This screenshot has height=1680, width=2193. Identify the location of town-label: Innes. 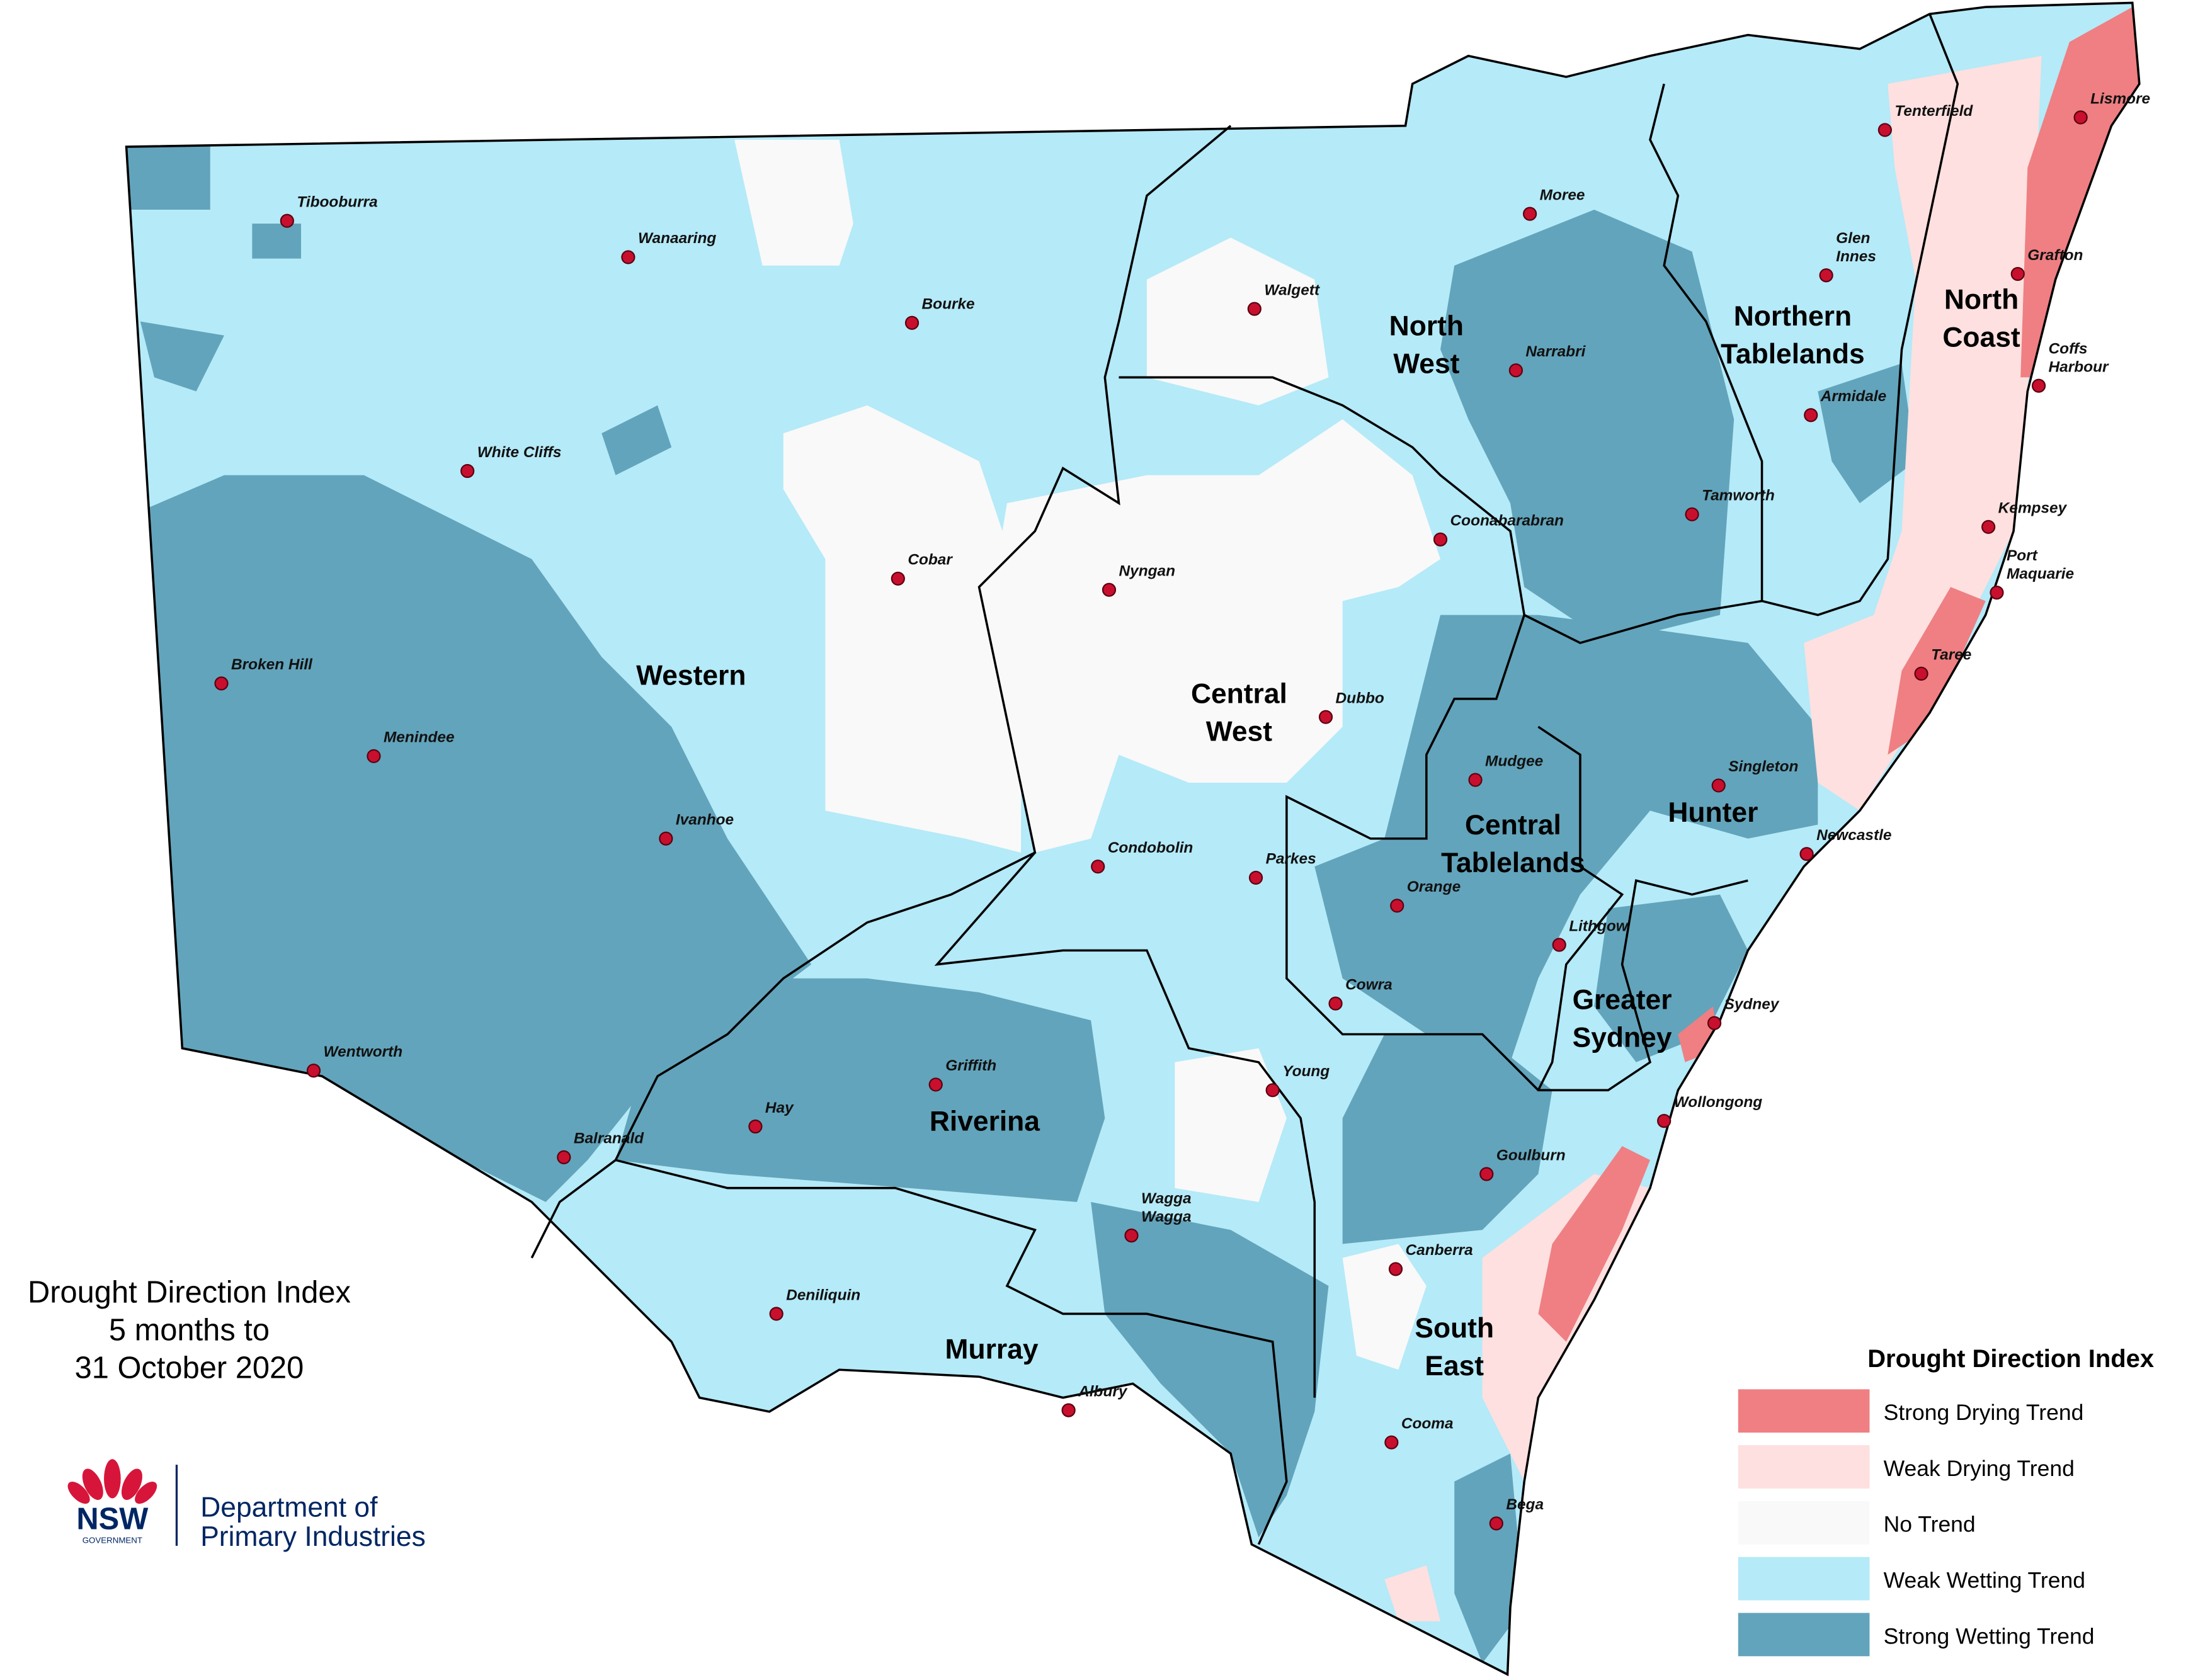
(1856, 256).